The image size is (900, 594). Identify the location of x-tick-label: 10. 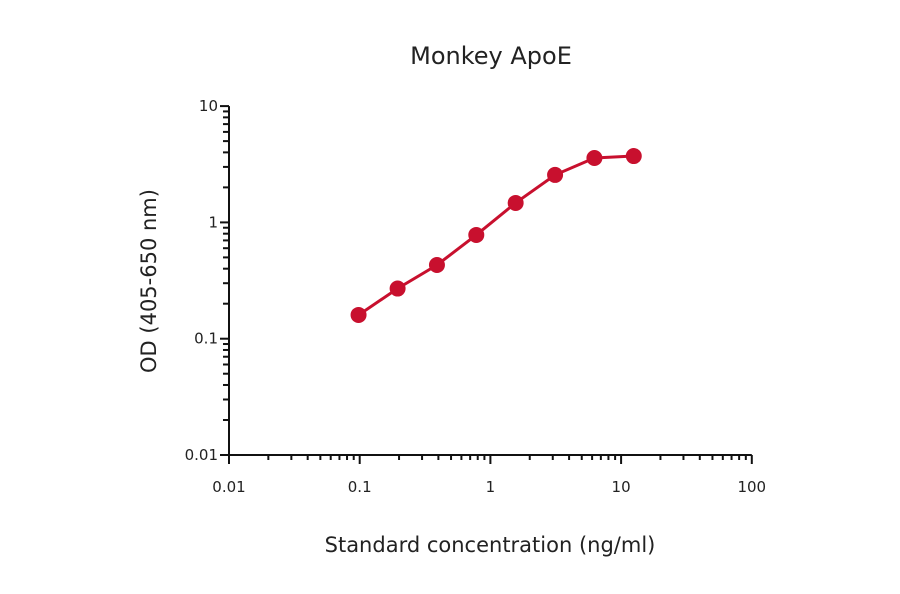
(621, 487).